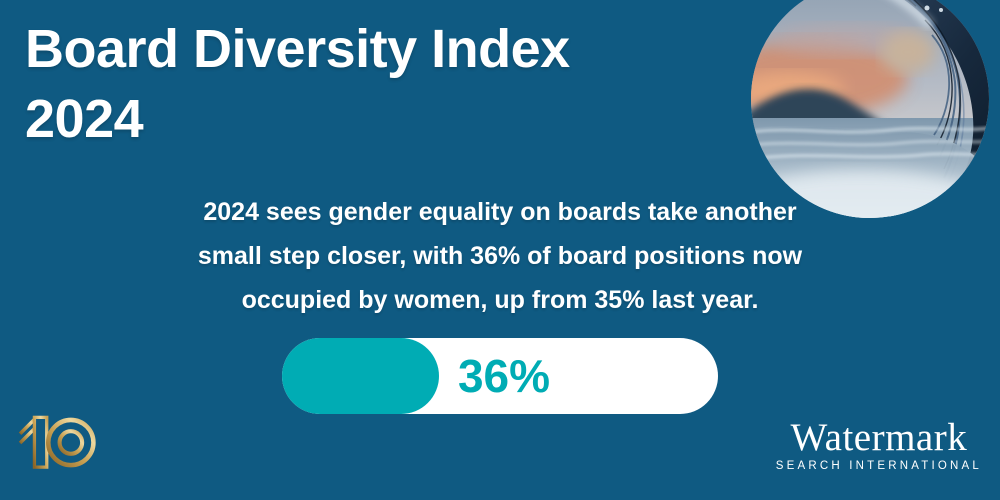 The height and width of the screenshot is (500, 1000). Describe the element at coordinates (504, 376) in the screenshot. I see `progress-value: 36%` at that location.